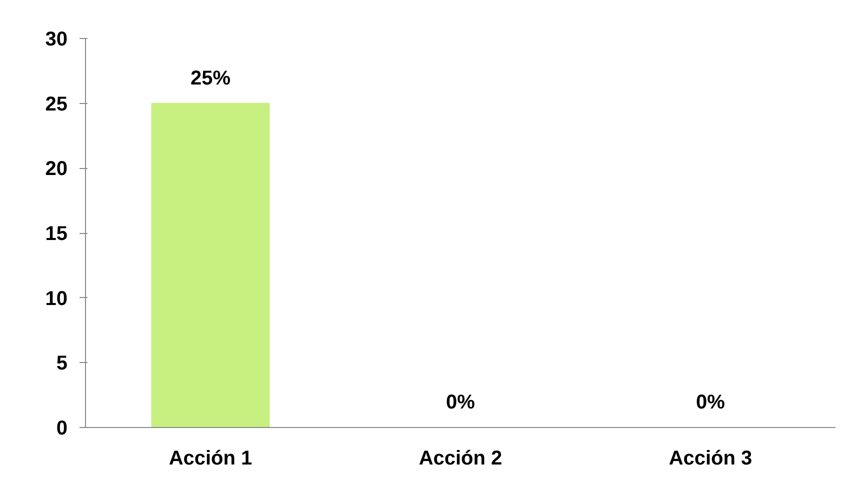 The width and height of the screenshot is (857, 489). Describe the element at coordinates (56, 104) in the screenshot. I see `y-tick-label: 25` at that location.